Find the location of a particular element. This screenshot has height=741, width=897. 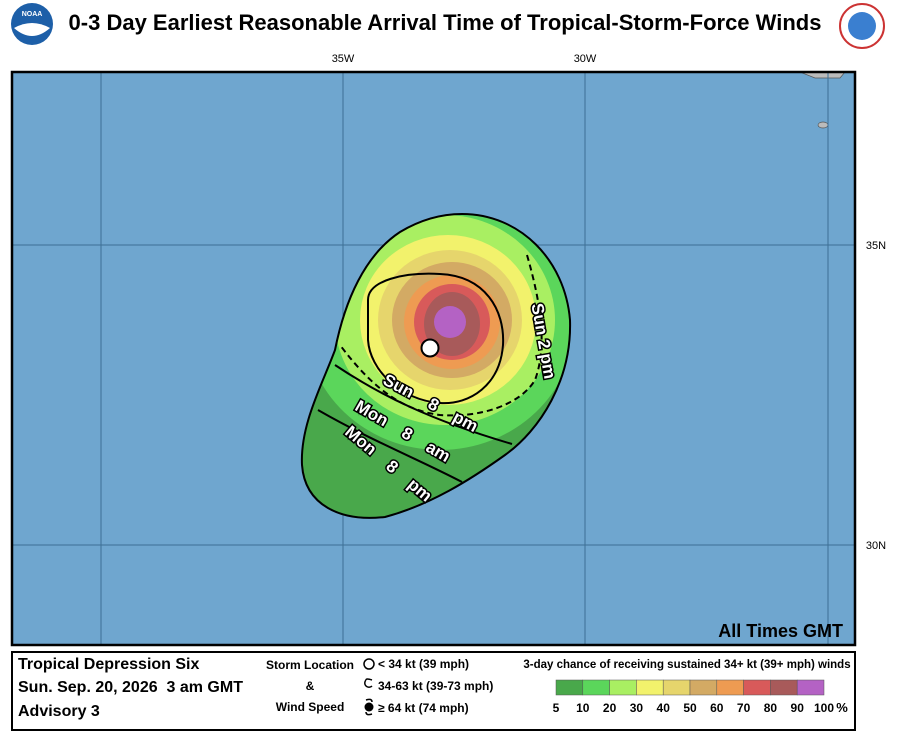

legend-box is located at coordinates (433, 691).